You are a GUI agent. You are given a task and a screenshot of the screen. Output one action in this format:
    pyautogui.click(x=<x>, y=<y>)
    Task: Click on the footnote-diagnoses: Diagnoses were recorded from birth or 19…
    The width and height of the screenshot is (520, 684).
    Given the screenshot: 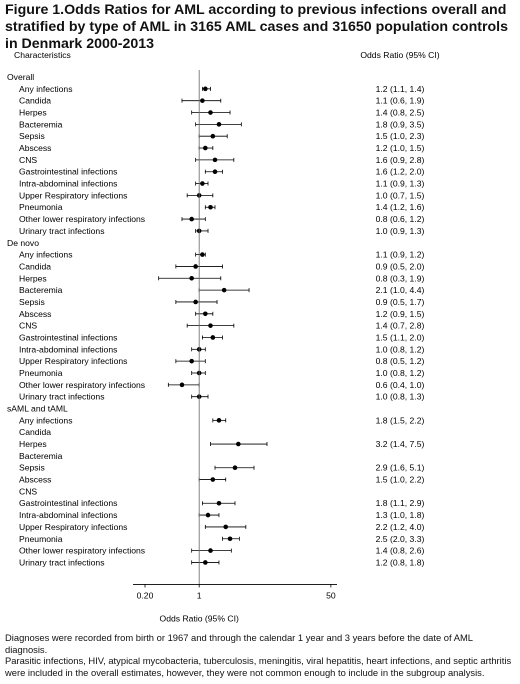 What is the action you would take?
    pyautogui.click(x=239, y=643)
    